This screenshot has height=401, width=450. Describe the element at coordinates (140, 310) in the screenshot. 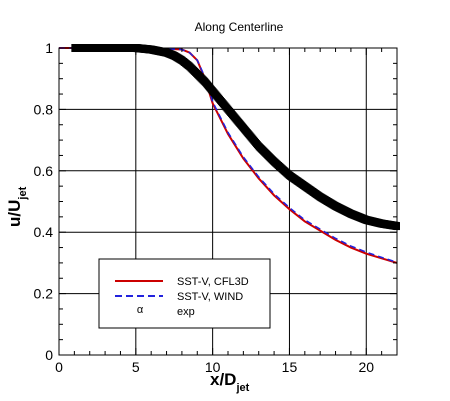

I see `legend-swatch-exp: α` at that location.